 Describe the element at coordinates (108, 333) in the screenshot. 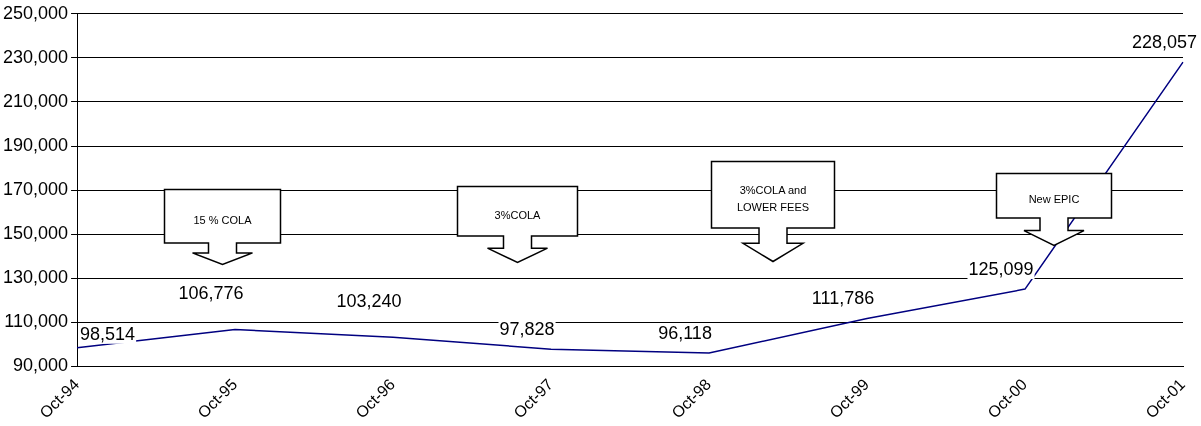

I see `data-label: 98,514` at that location.